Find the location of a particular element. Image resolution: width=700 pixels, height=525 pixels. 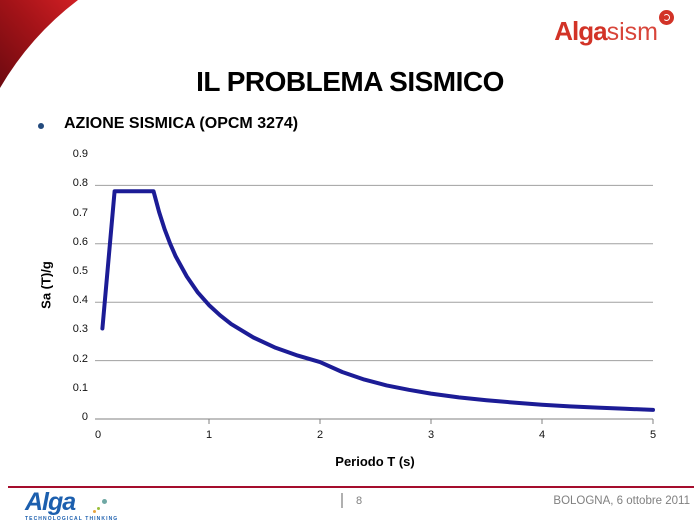

x-tick-label: 1 is located at coordinates (209, 435).